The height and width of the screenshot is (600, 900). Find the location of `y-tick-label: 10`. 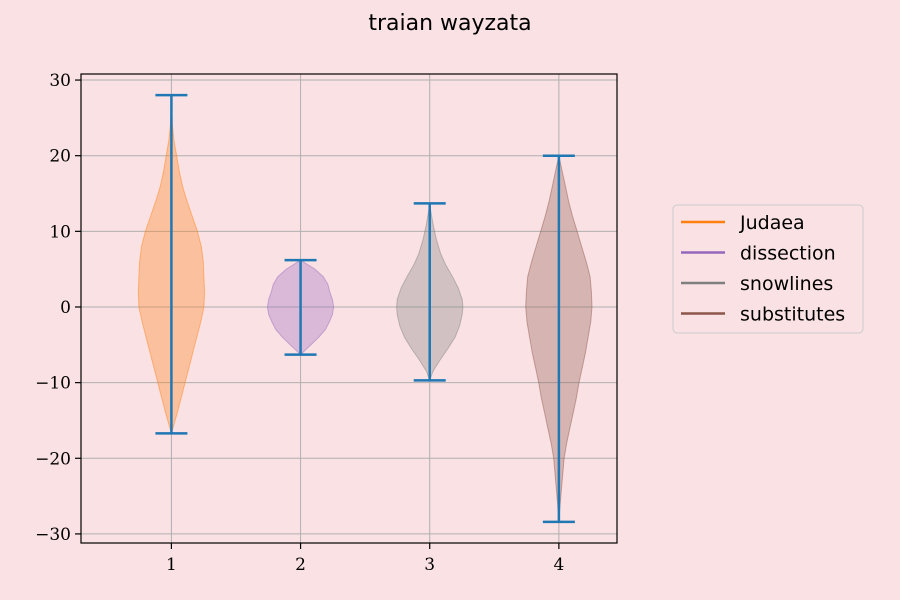

y-tick-label: 10 is located at coordinates (60, 232).